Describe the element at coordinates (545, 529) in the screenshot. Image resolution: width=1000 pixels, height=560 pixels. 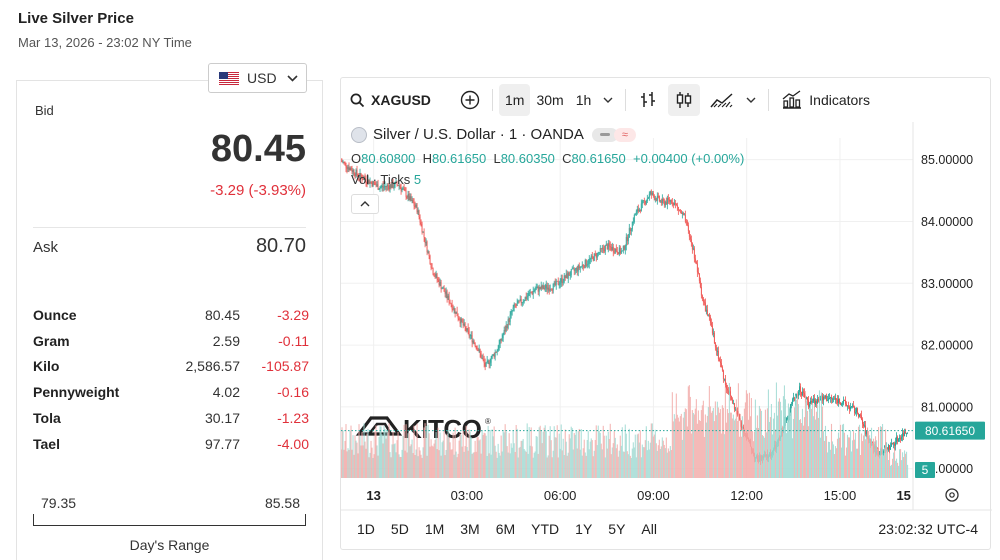
I see `range-ytd: YTD` at that location.